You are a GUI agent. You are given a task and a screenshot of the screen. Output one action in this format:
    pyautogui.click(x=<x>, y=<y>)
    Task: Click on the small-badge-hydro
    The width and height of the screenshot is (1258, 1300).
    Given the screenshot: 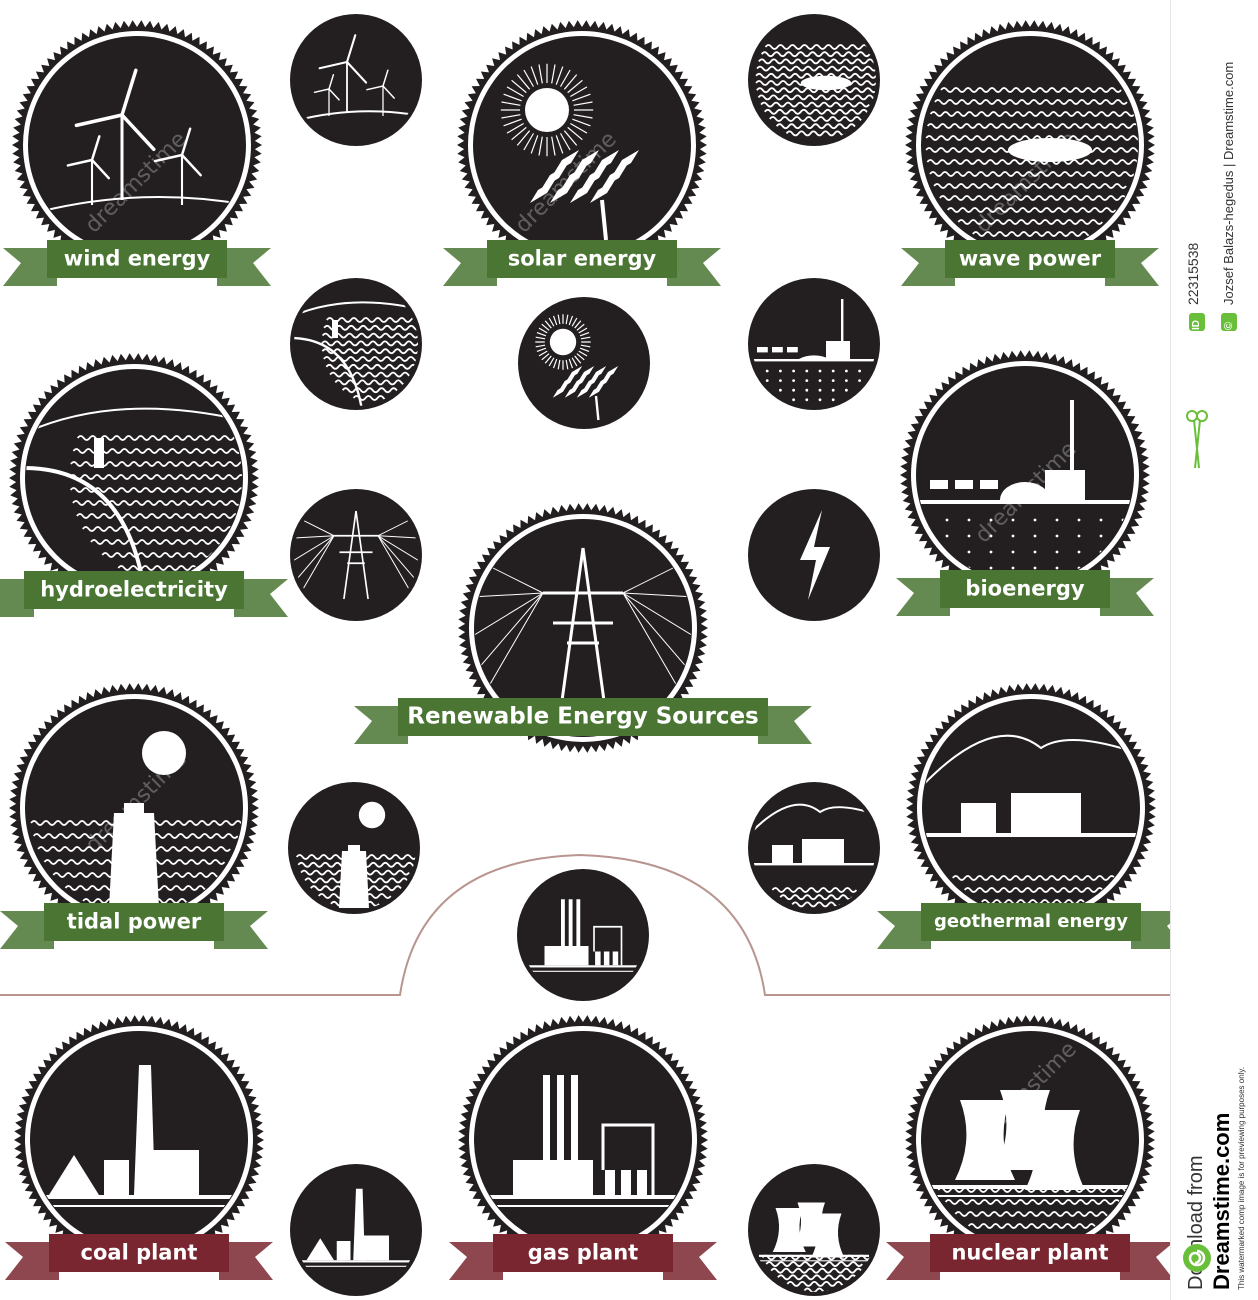 What is the action you would take?
    pyautogui.click(x=356, y=344)
    